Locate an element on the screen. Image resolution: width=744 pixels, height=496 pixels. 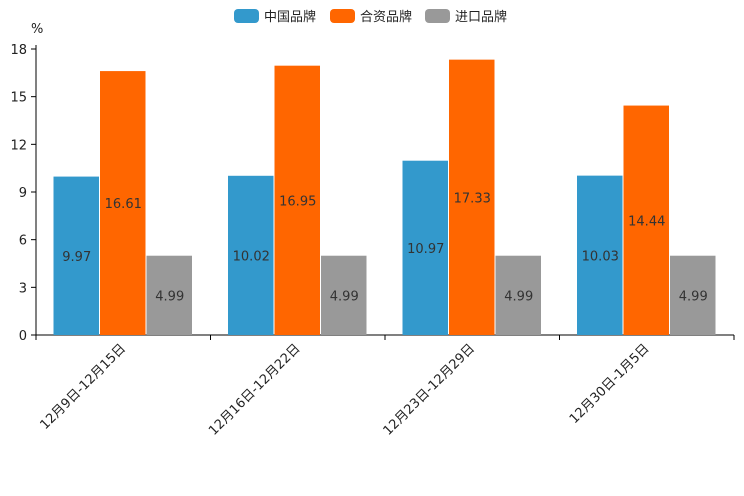
data-label: 9.97 is located at coordinates (76, 257).